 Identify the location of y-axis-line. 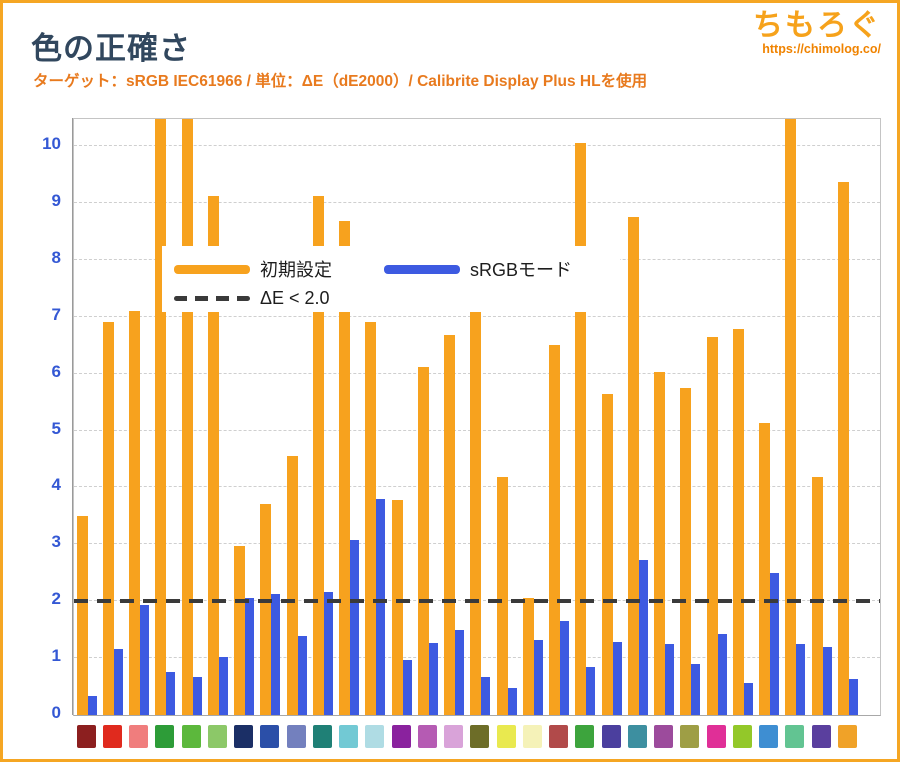
(72, 416).